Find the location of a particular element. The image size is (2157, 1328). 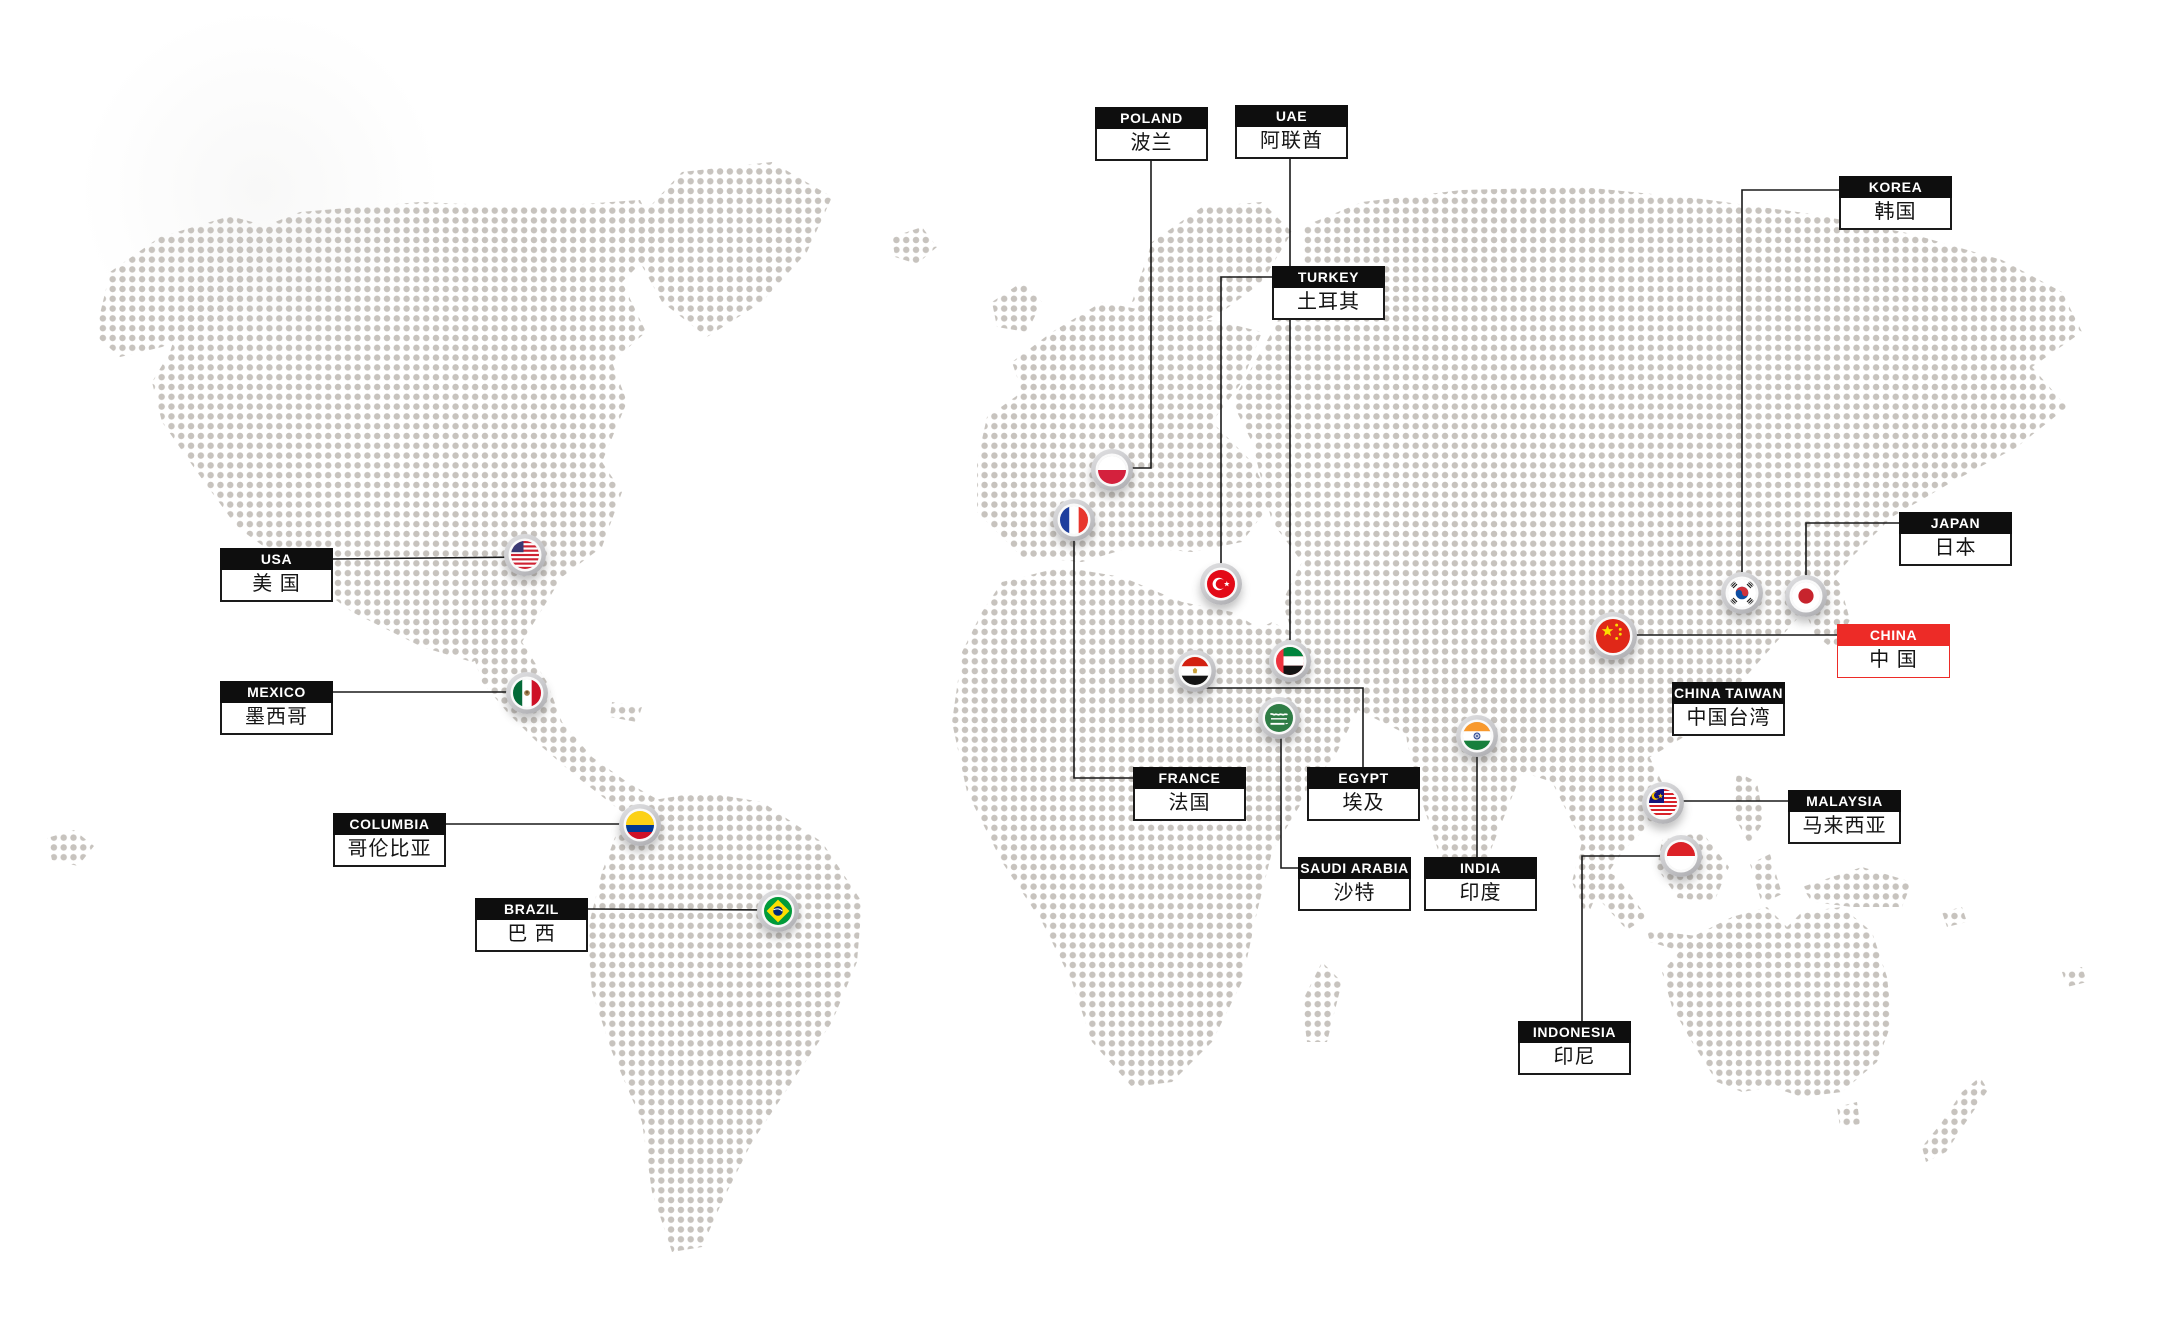

country-name-en: JAPAN is located at coordinates (1955, 523).